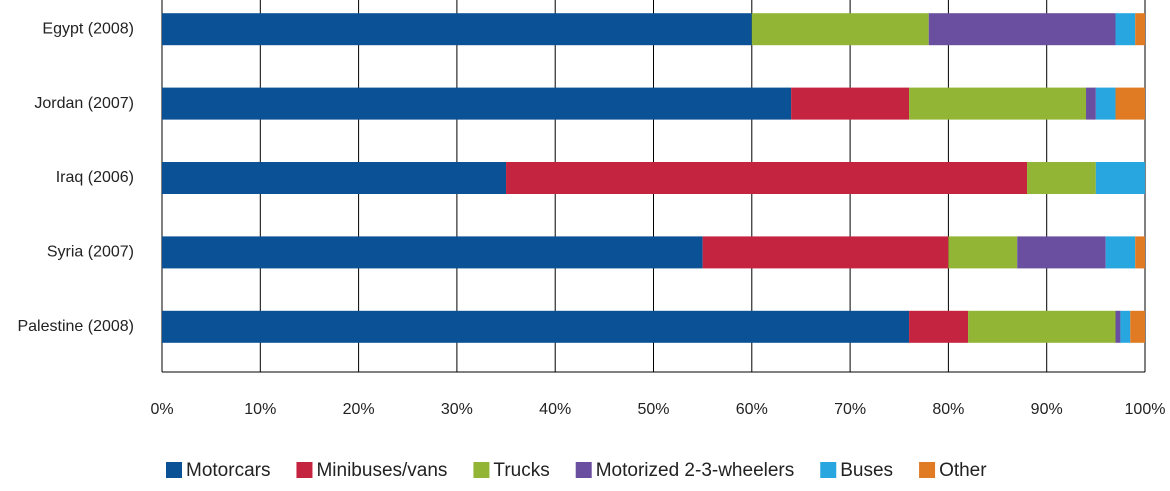 This screenshot has height=491, width=1170. Describe the element at coordinates (260, 409) in the screenshot. I see `x-tick-label: 10%` at that location.